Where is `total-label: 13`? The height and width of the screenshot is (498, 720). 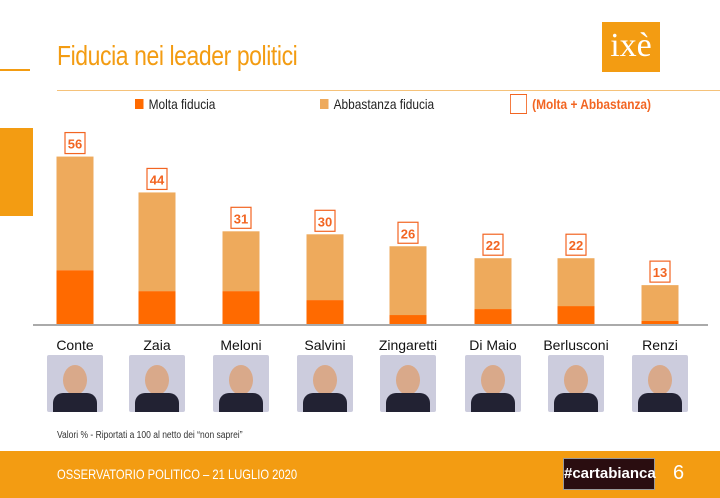 total-label: 13 is located at coordinates (660, 272).